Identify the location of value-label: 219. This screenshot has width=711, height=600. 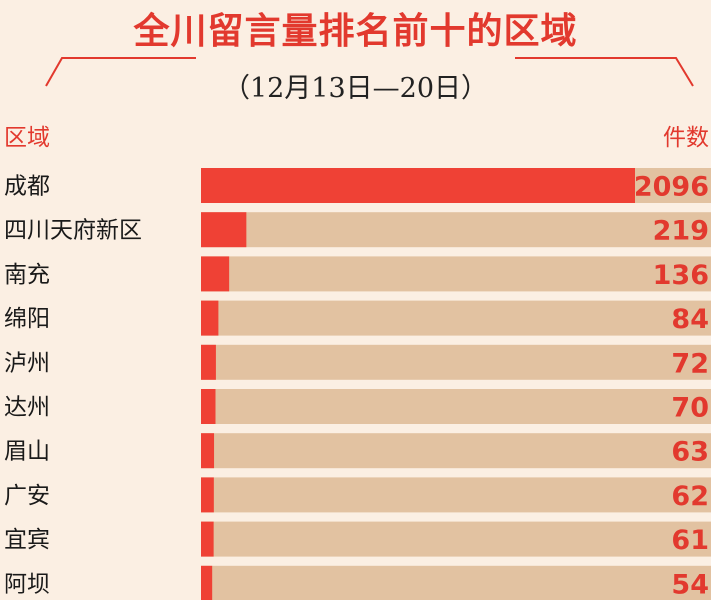
(681, 231).